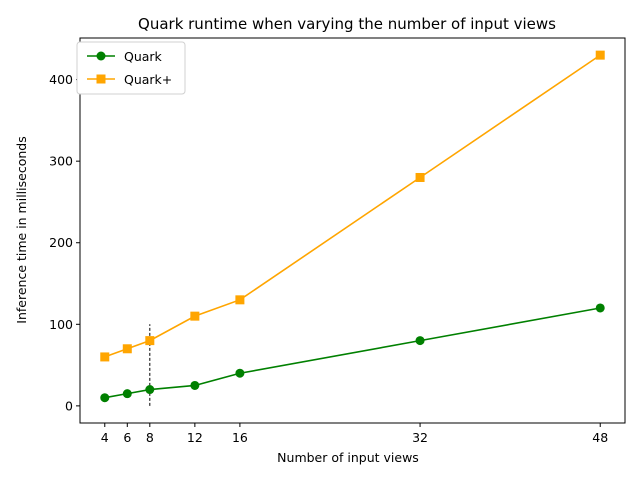  What do you see at coordinates (61, 242) in the screenshot?
I see `y-tick-label: 200` at bounding box center [61, 242].